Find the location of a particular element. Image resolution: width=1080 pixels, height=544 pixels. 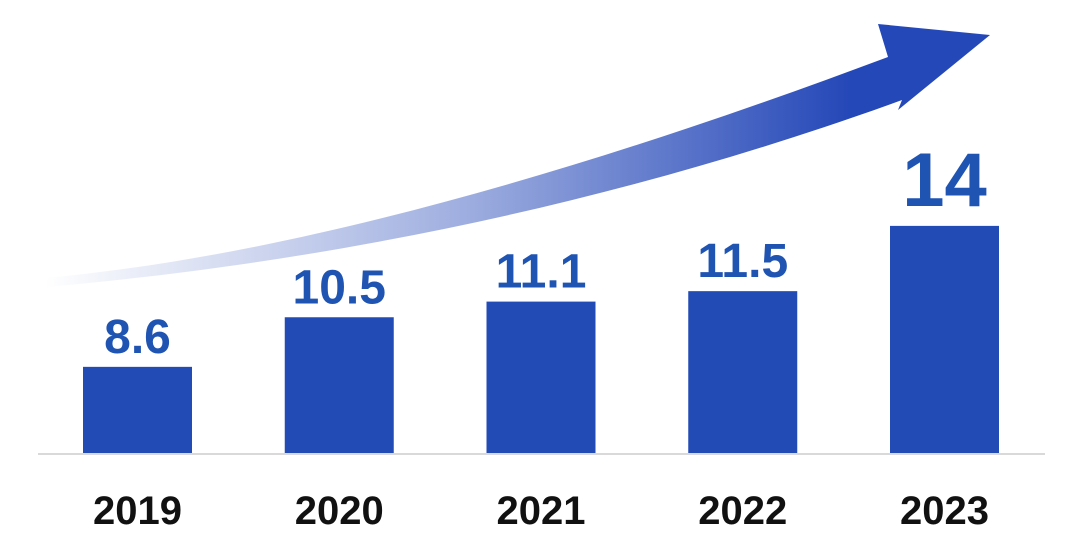

x-tick-label-2019: 2019 is located at coordinates (137, 511).